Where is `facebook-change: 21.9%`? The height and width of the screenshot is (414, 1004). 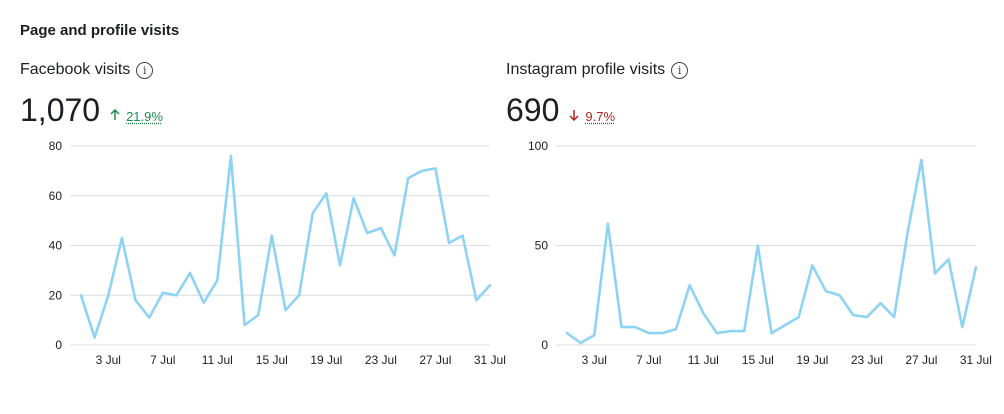
facebook-change: 21.9% is located at coordinates (136, 116).